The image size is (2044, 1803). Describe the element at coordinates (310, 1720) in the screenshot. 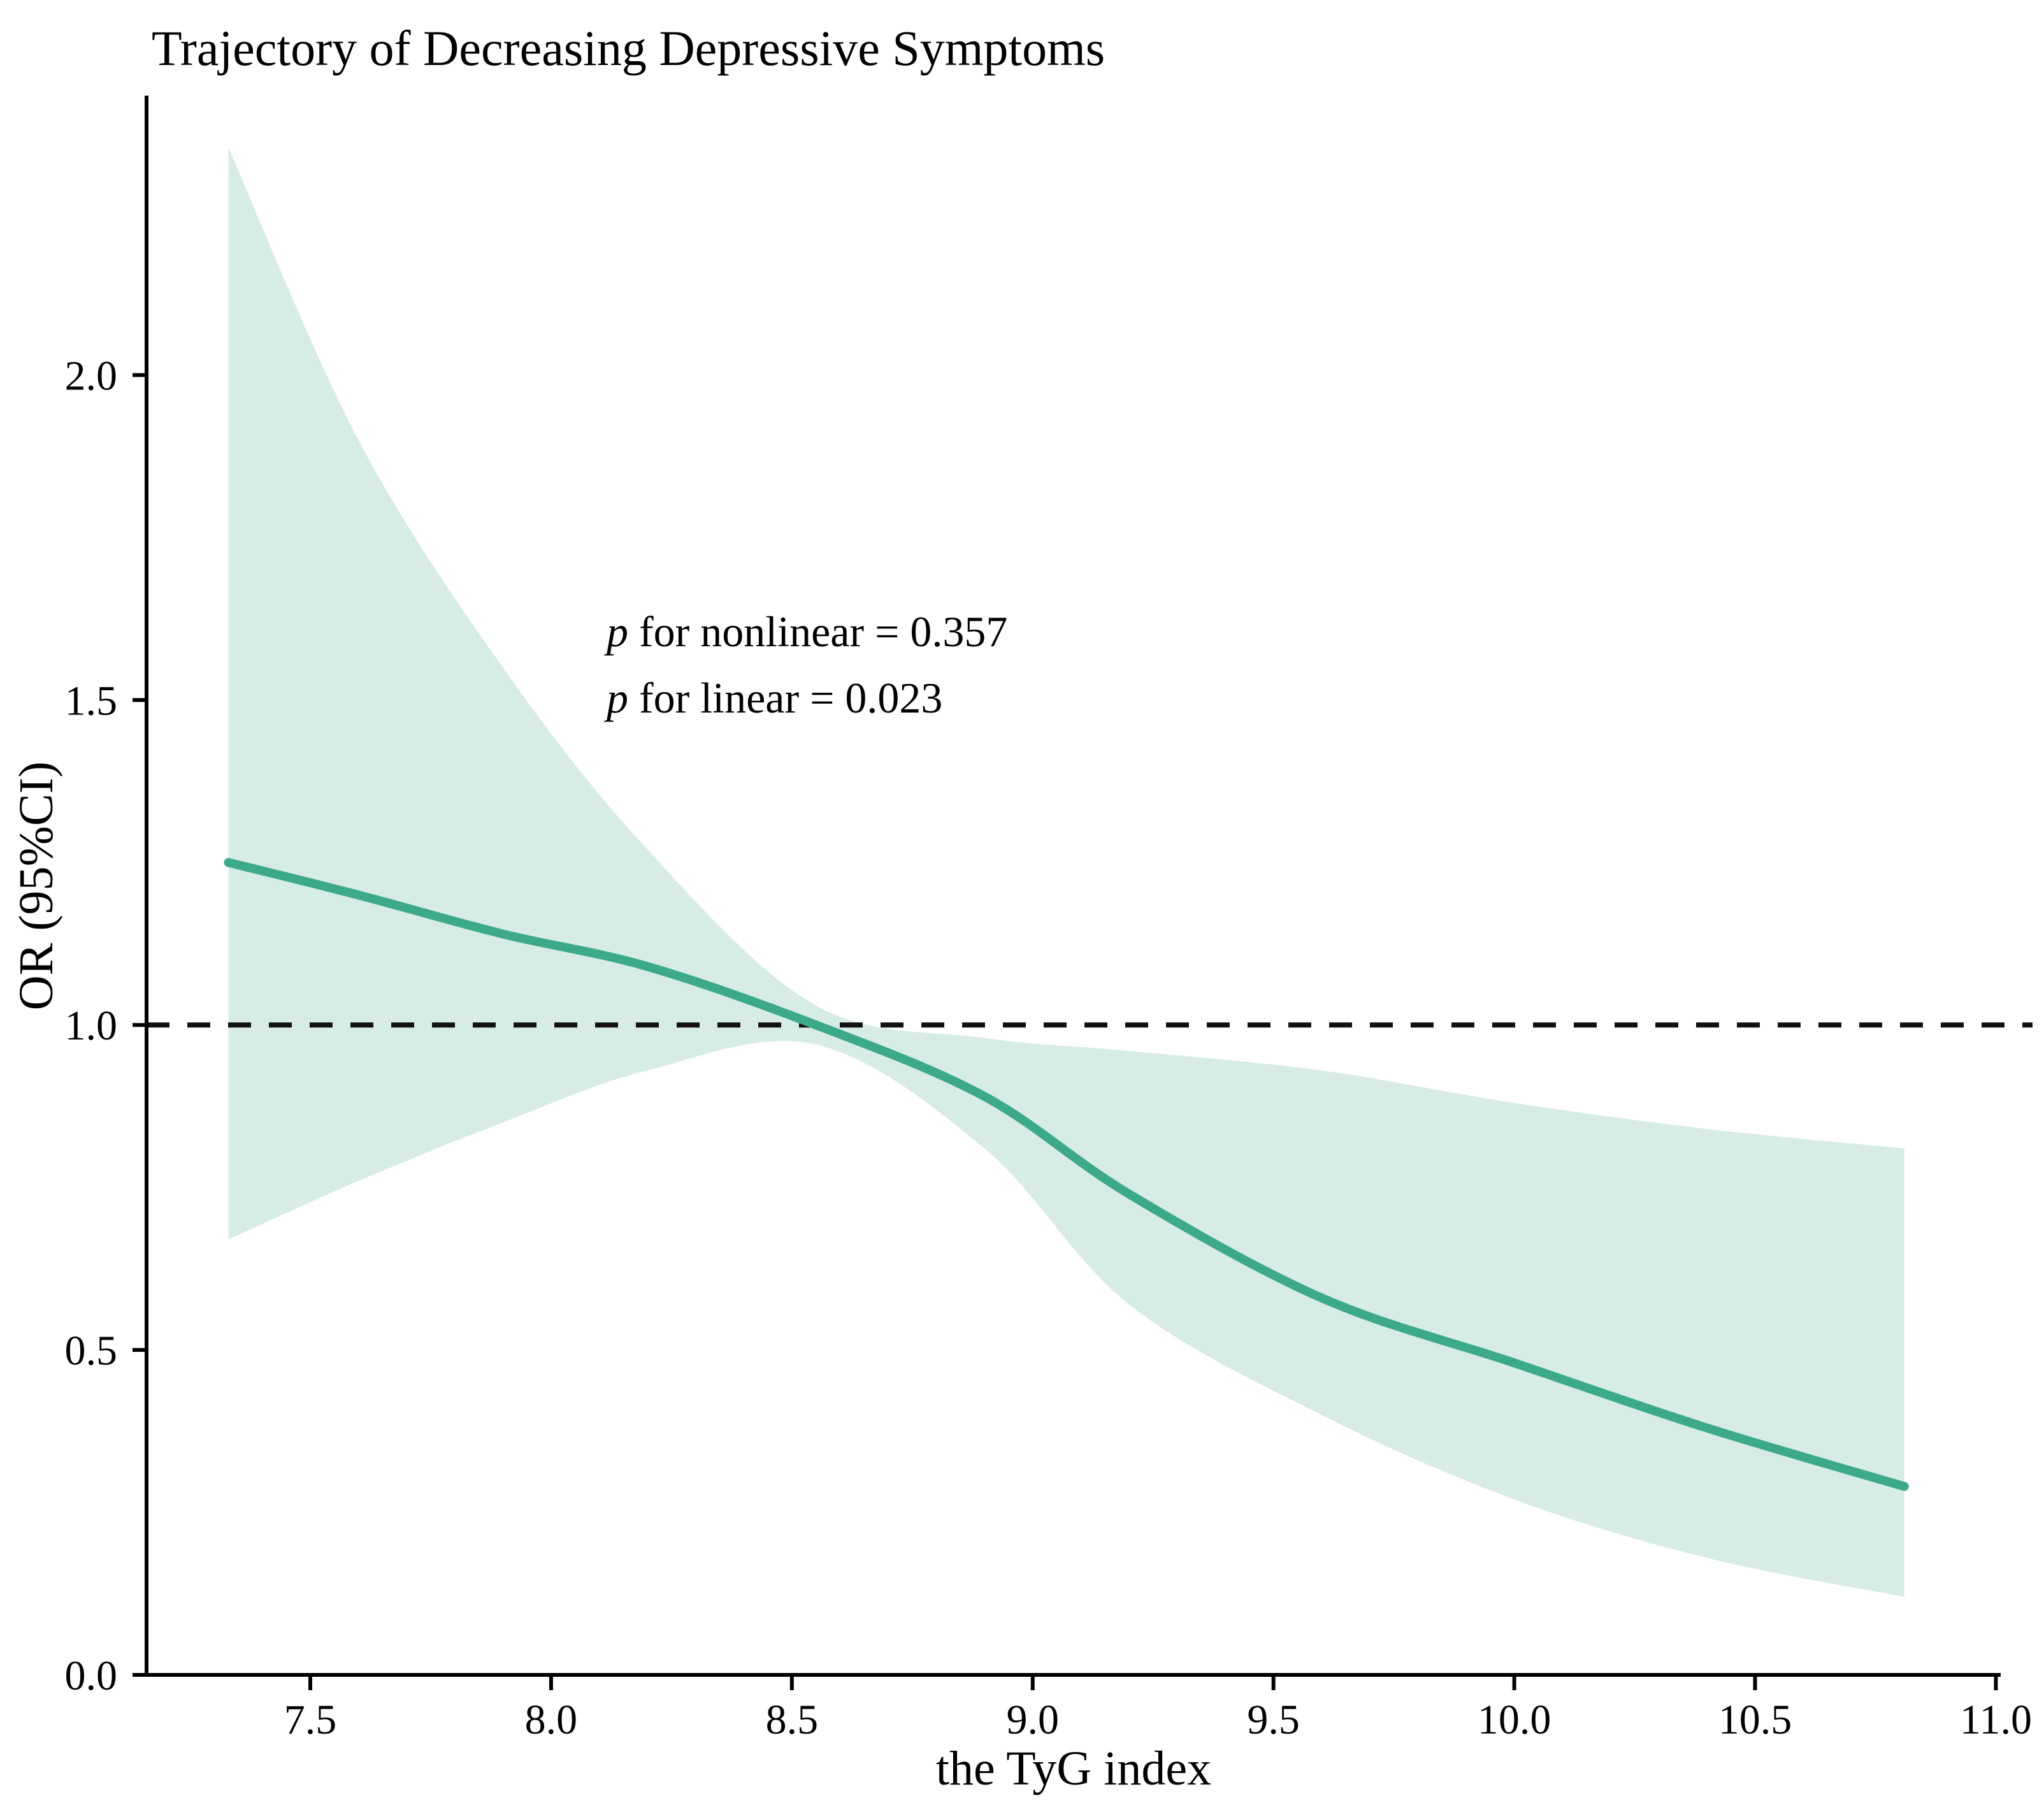

I see `x-tick-label: 7.5` at that location.